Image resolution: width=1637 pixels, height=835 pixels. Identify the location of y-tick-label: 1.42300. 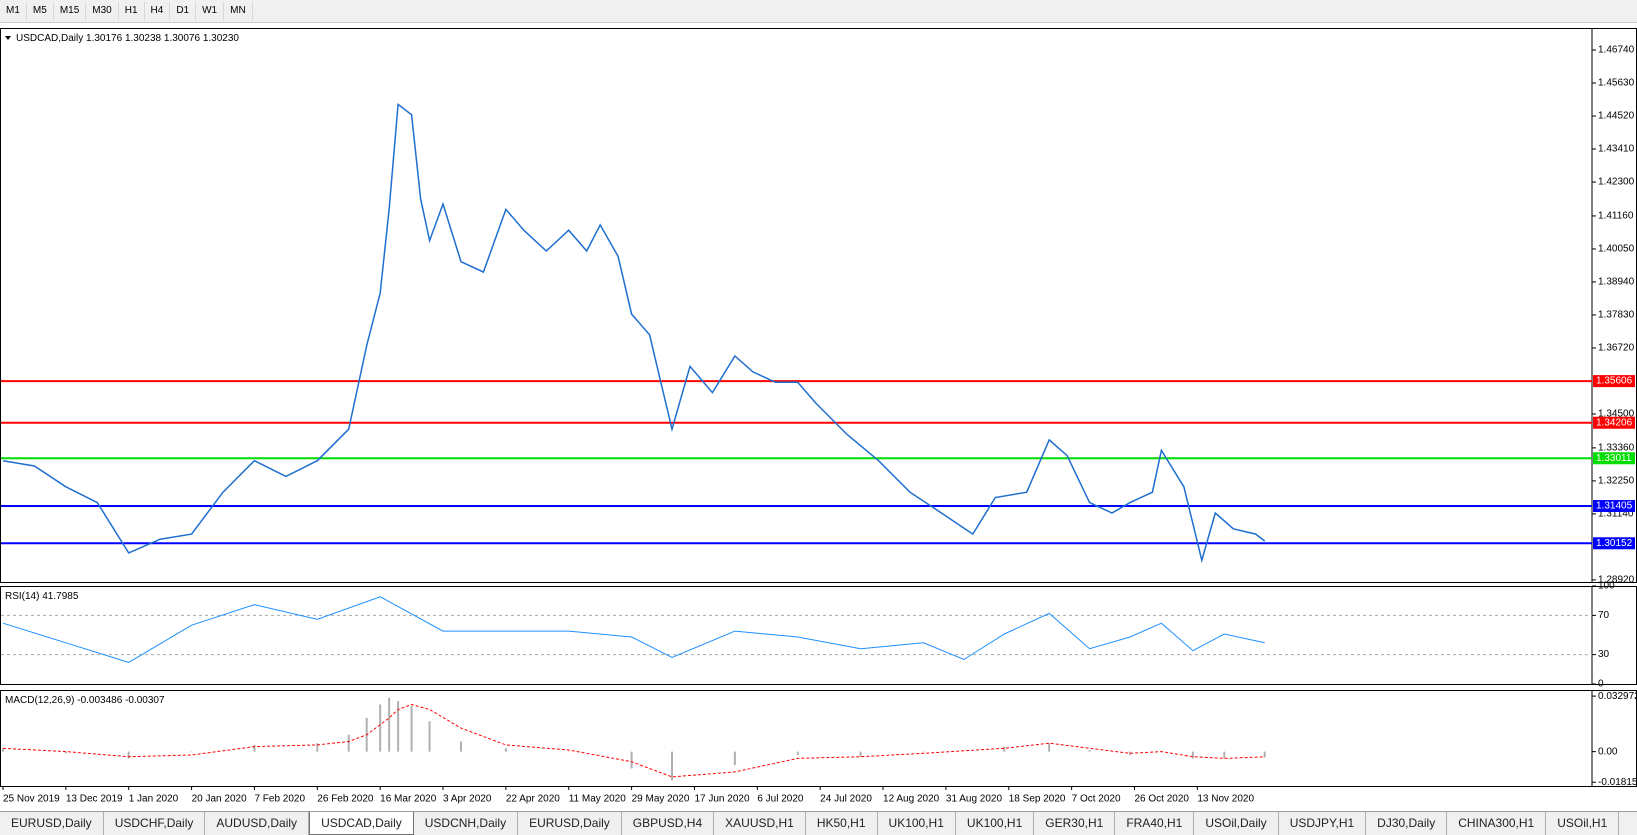
(1616, 182).